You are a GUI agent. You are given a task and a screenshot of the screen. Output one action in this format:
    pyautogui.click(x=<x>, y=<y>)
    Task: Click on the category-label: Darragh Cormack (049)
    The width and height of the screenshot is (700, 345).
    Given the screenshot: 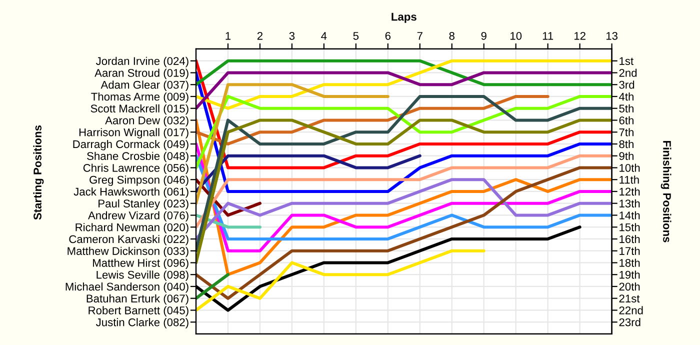 What is the action you would take?
    pyautogui.click(x=130, y=145)
    